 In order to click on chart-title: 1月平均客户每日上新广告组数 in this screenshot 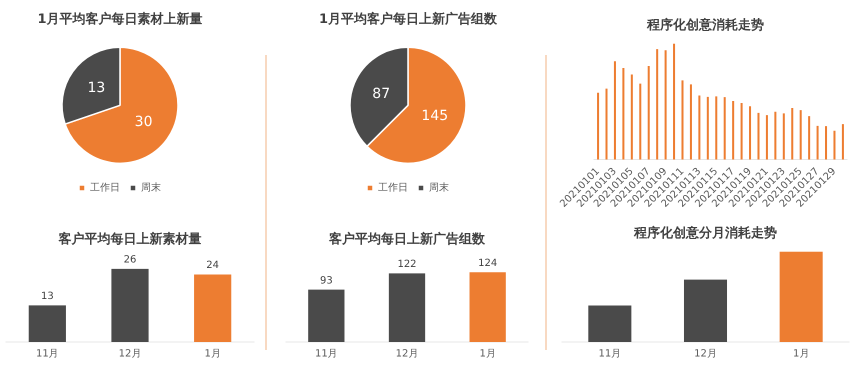, I will do `click(408, 19)`.